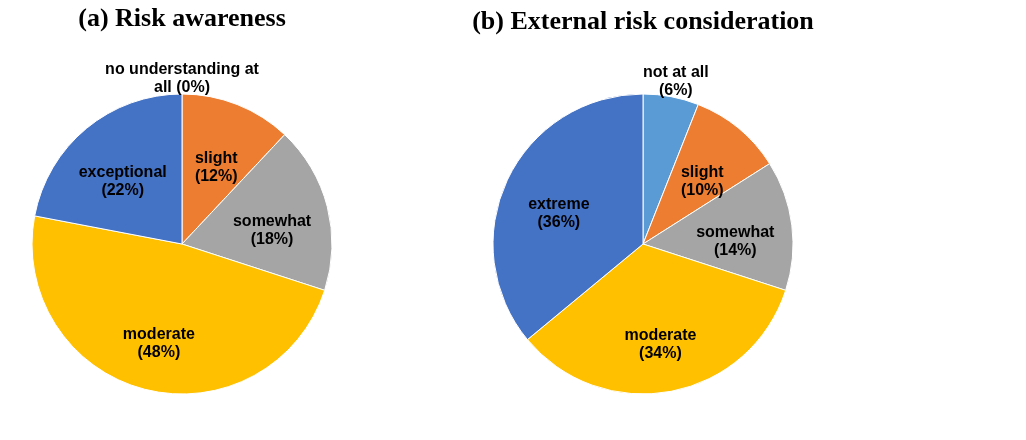 The image size is (1026, 440). I want to click on chart-title: (a) Risk awareness, so click(182, 17).